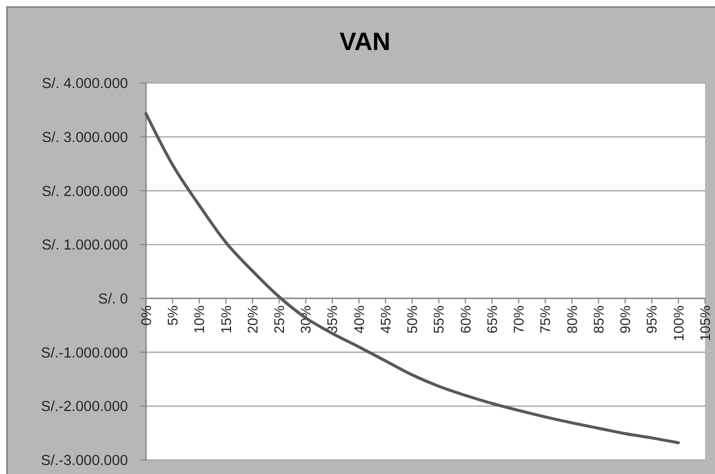  Describe the element at coordinates (572, 319) in the screenshot. I see `x-tick-label: 80%` at that location.